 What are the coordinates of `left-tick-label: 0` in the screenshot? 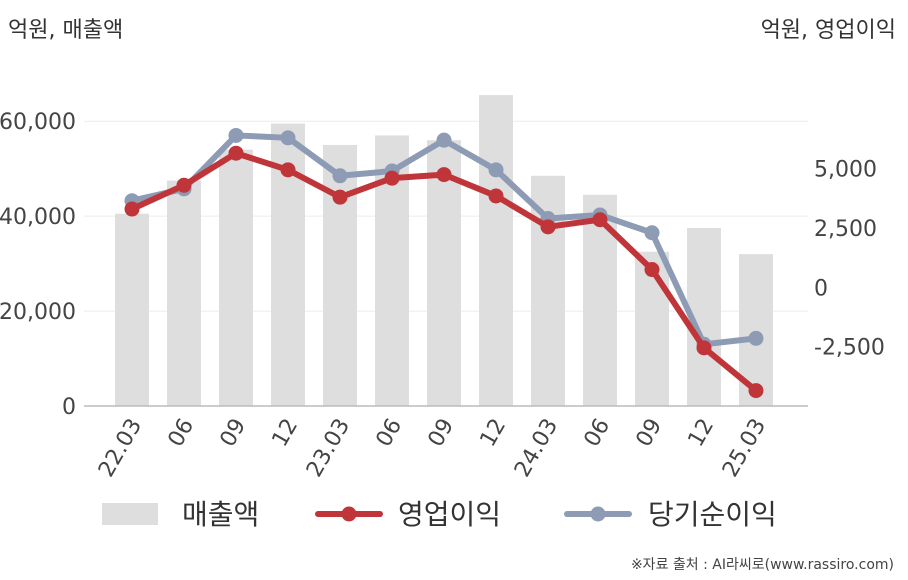 It's located at (69, 407).